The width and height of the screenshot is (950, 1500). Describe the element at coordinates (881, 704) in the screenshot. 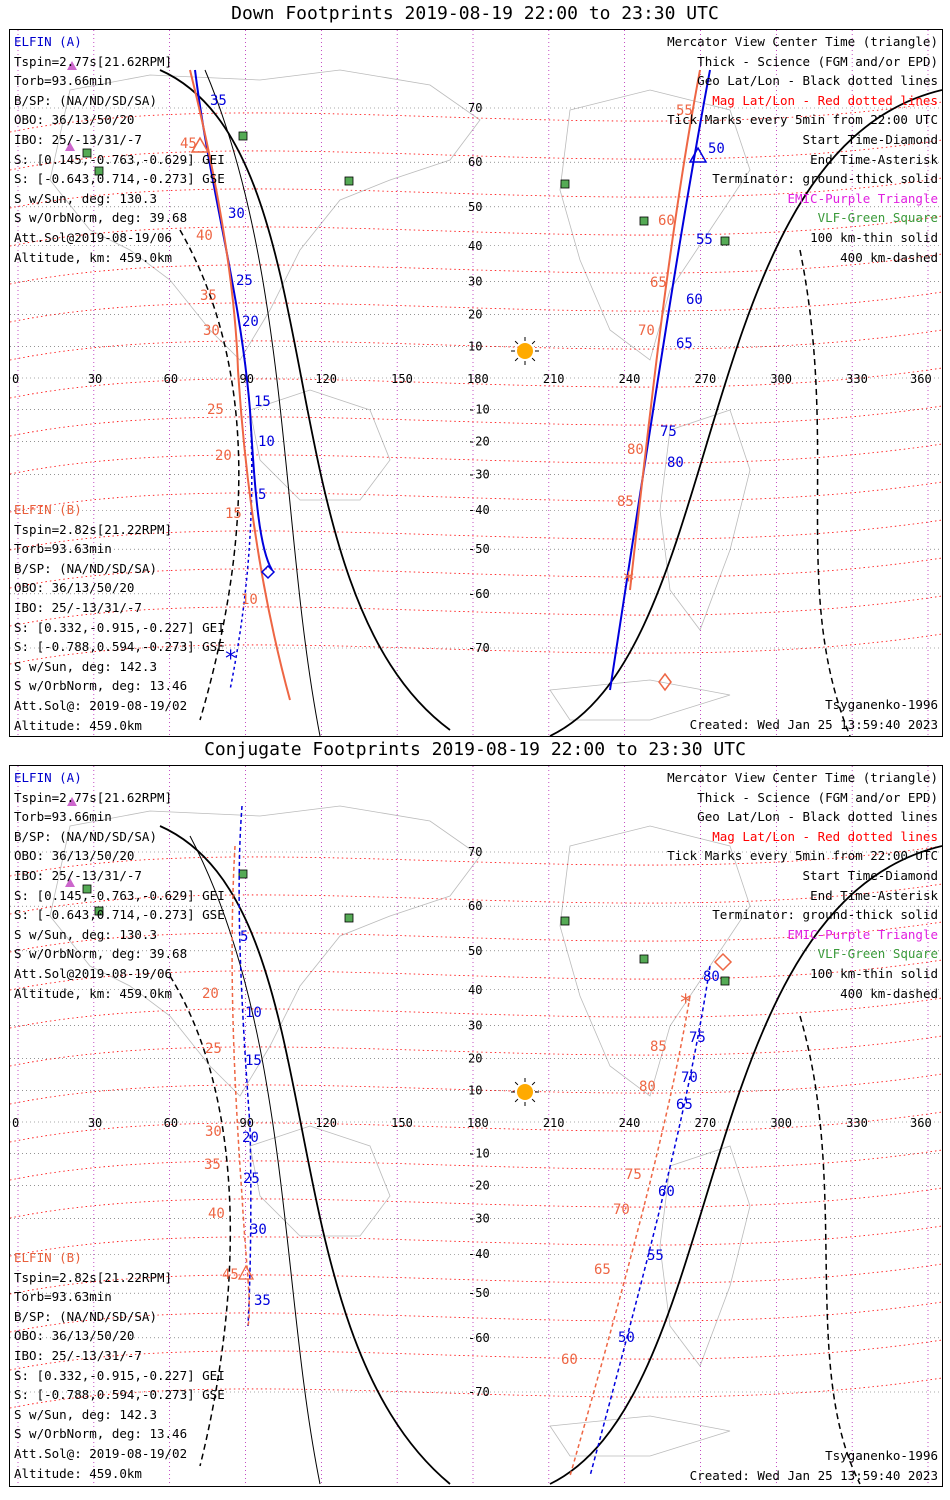

I see `model-label: Tsyganenko-1996` at that location.